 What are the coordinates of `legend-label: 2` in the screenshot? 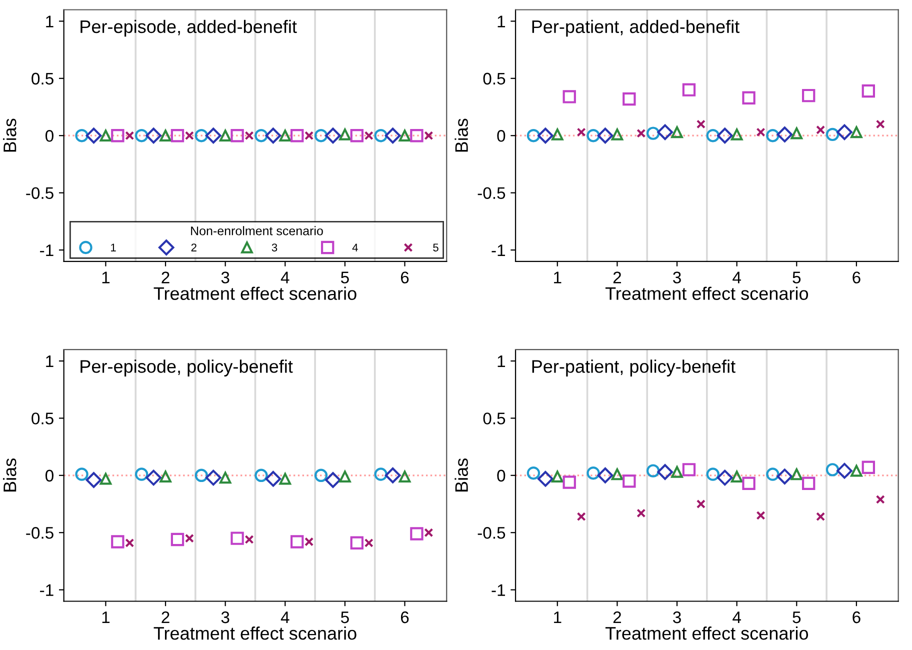 It's located at (193, 248).